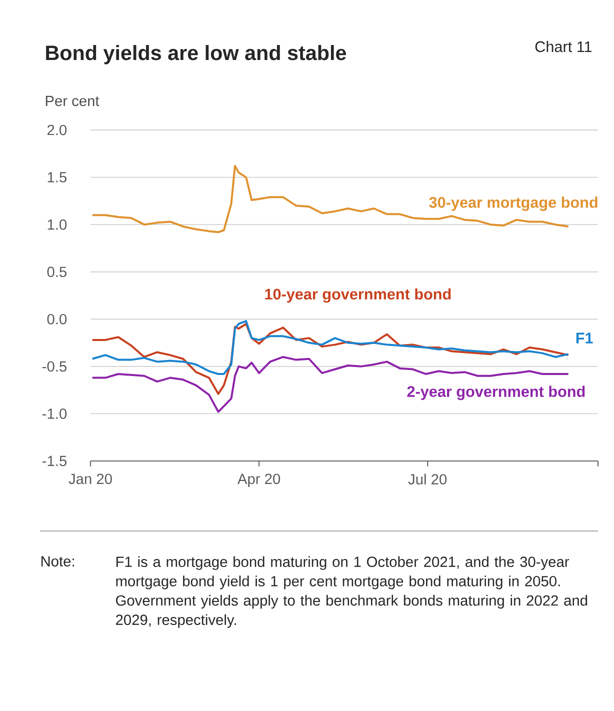 The image size is (614, 711). Describe the element at coordinates (57, 224) in the screenshot. I see `y-tick-label: 1.0` at that location.